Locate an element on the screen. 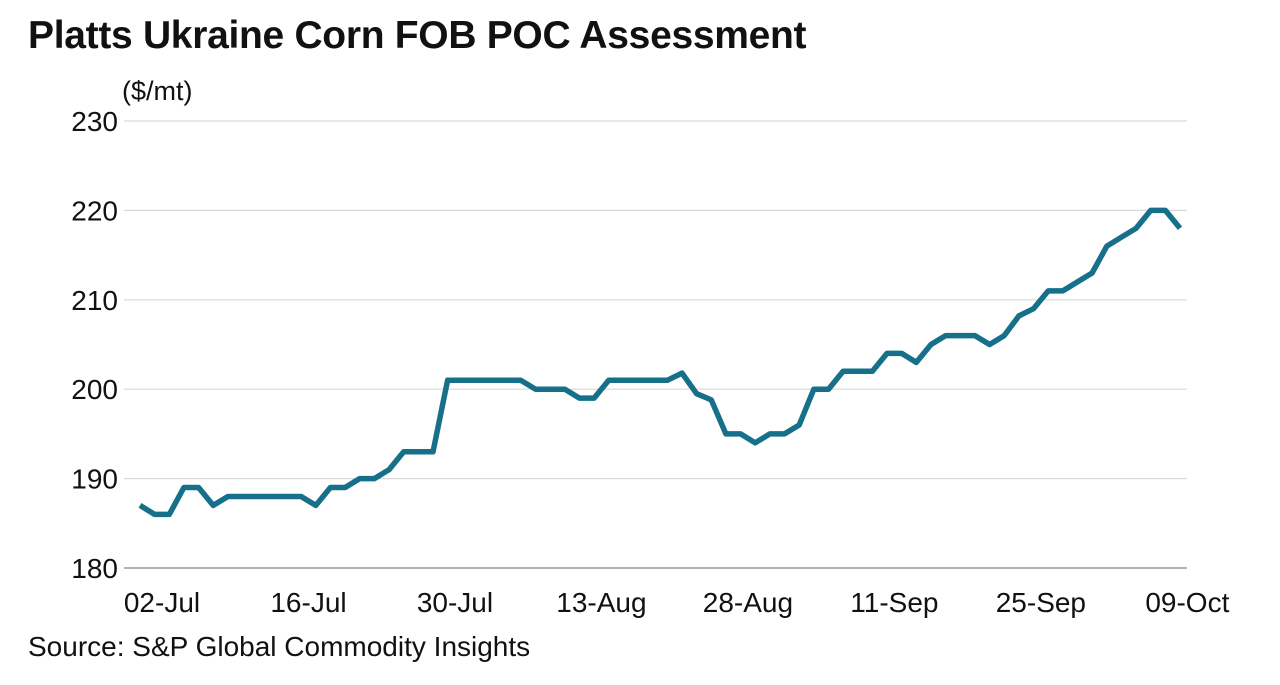 This screenshot has width=1280, height=685. x-tick-label: 16-Jul is located at coordinates (308, 602).